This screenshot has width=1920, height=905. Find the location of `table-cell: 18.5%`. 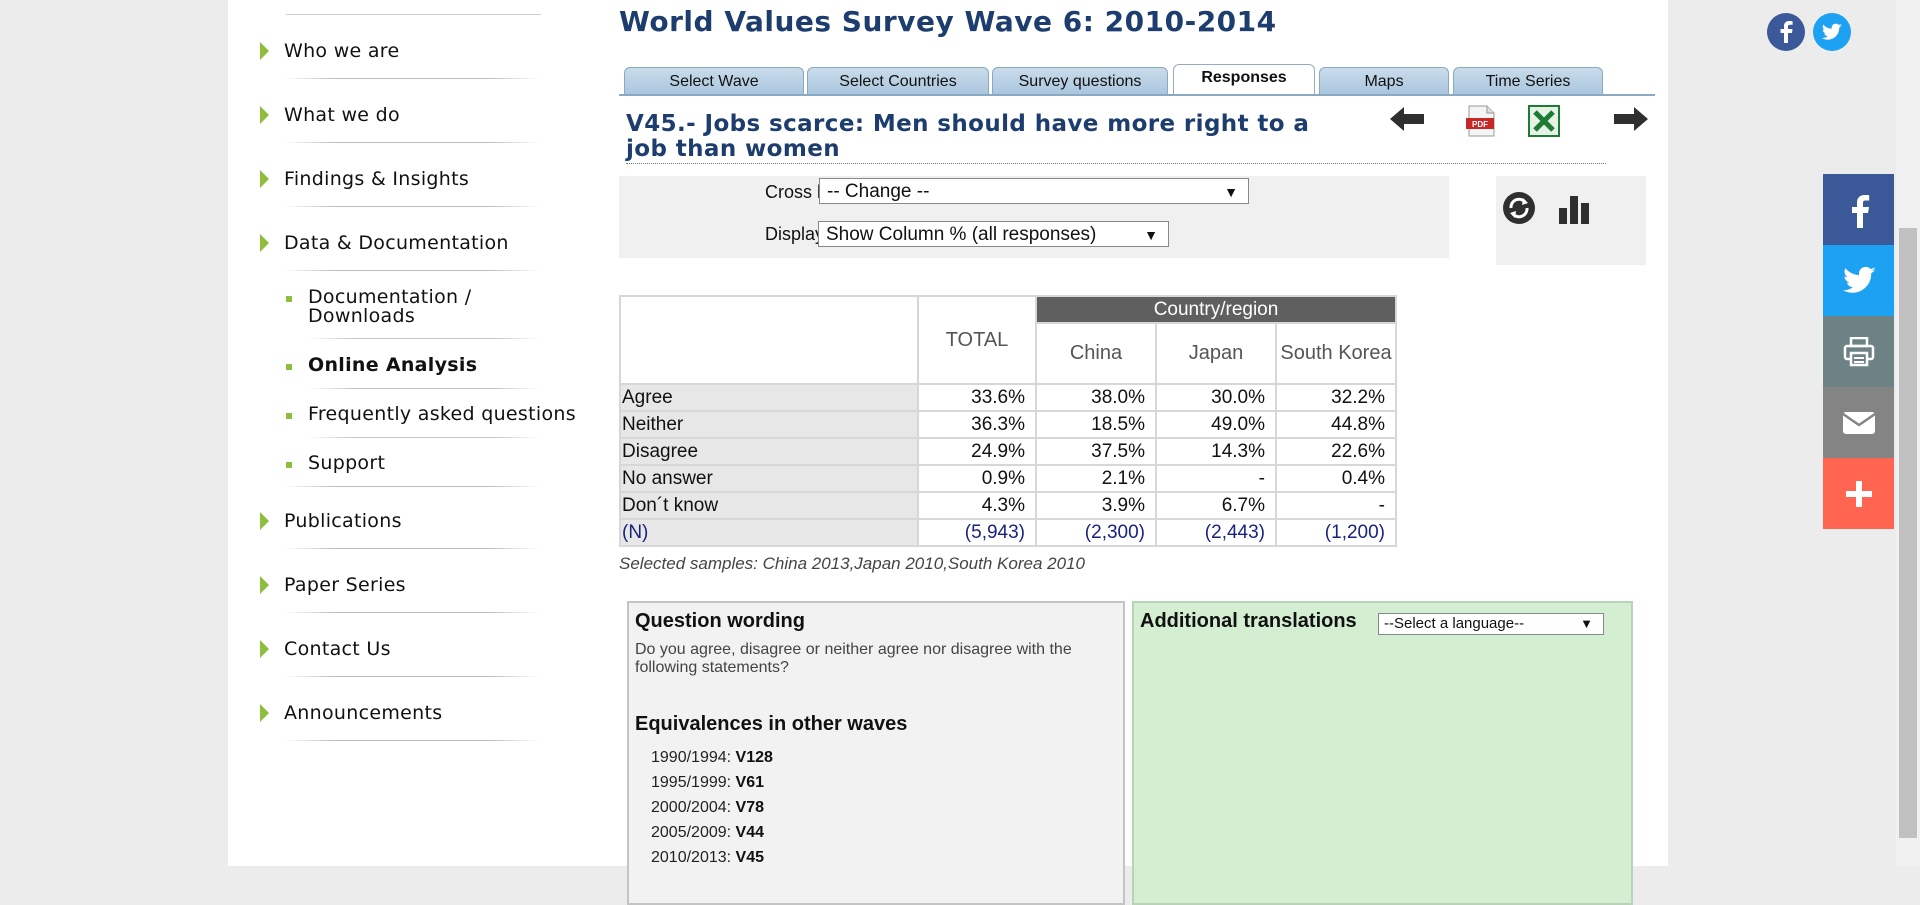

table-cell: 18.5% is located at coordinates (1096, 424).